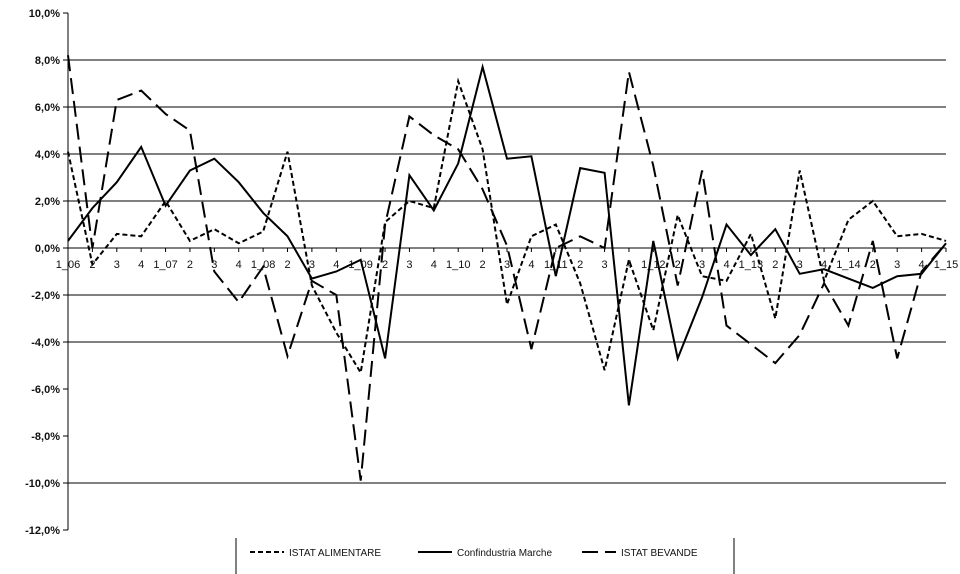 This screenshot has width=960, height=574. Describe the element at coordinates (47, 108) in the screenshot. I see `y-tick-label: 6,0%` at that location.